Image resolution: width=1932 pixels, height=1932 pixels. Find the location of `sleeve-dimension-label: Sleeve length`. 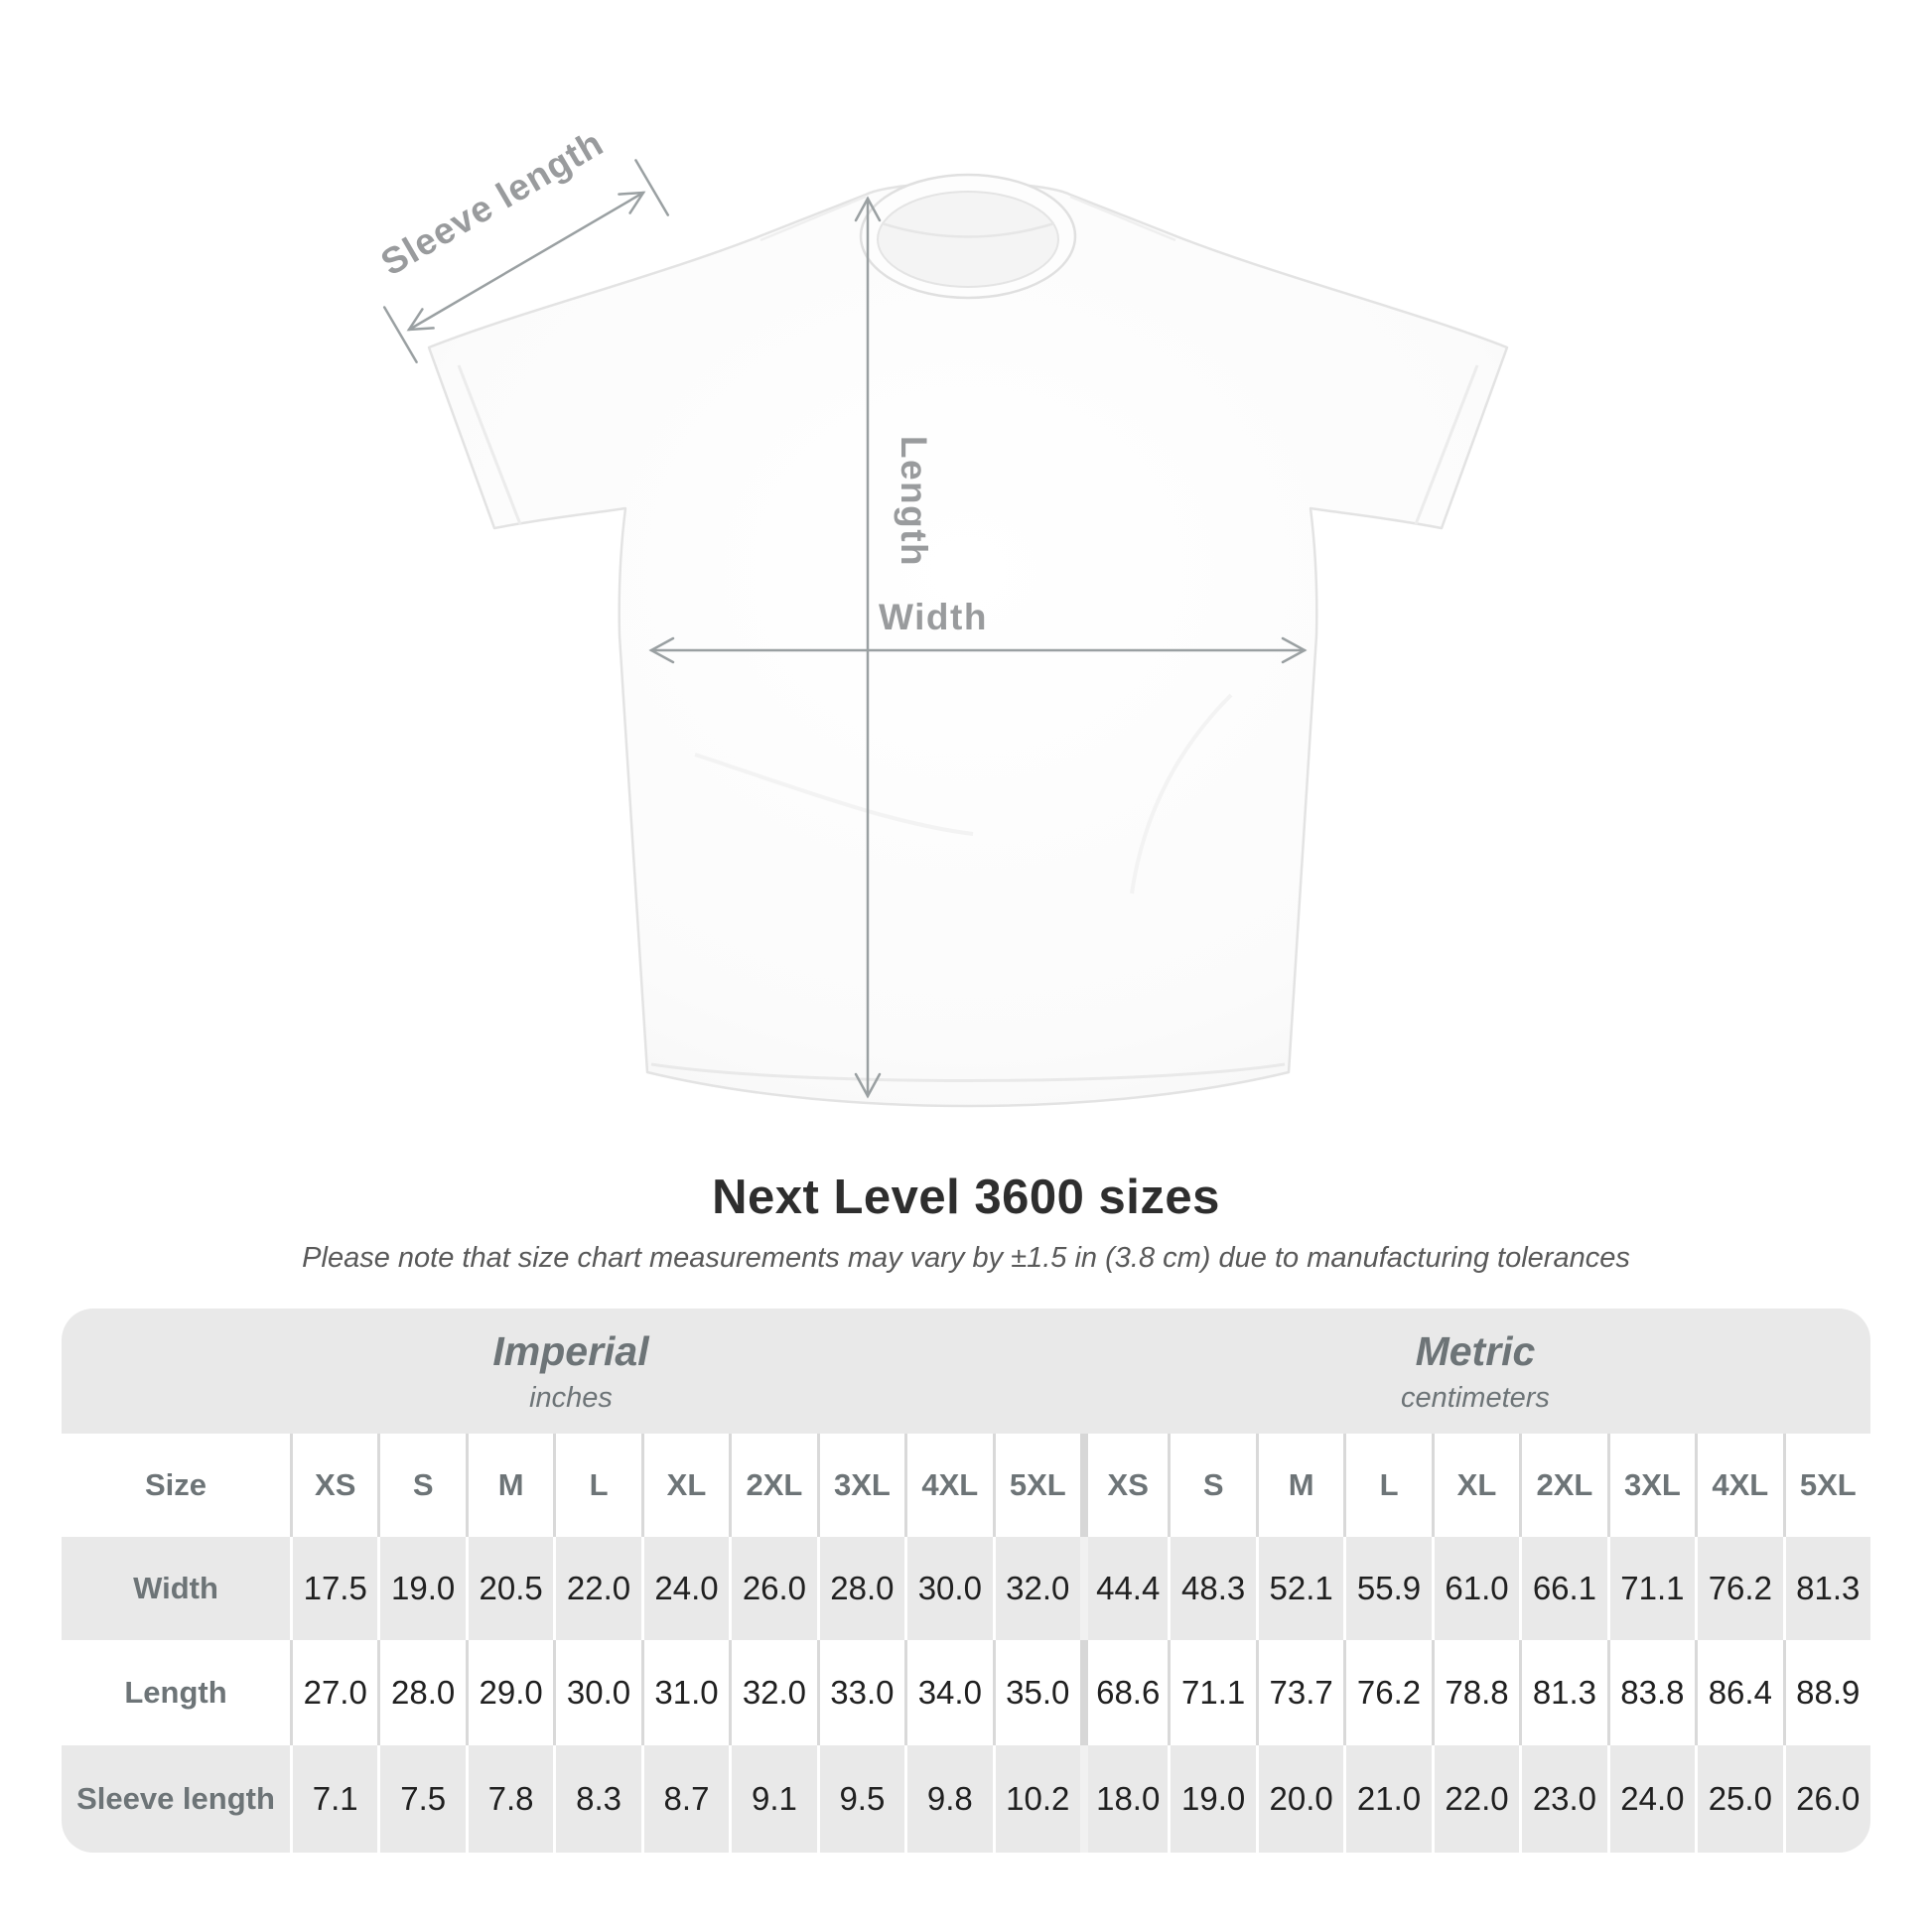

sleeve-dimension-label: Sleeve length is located at coordinates (493, 203).